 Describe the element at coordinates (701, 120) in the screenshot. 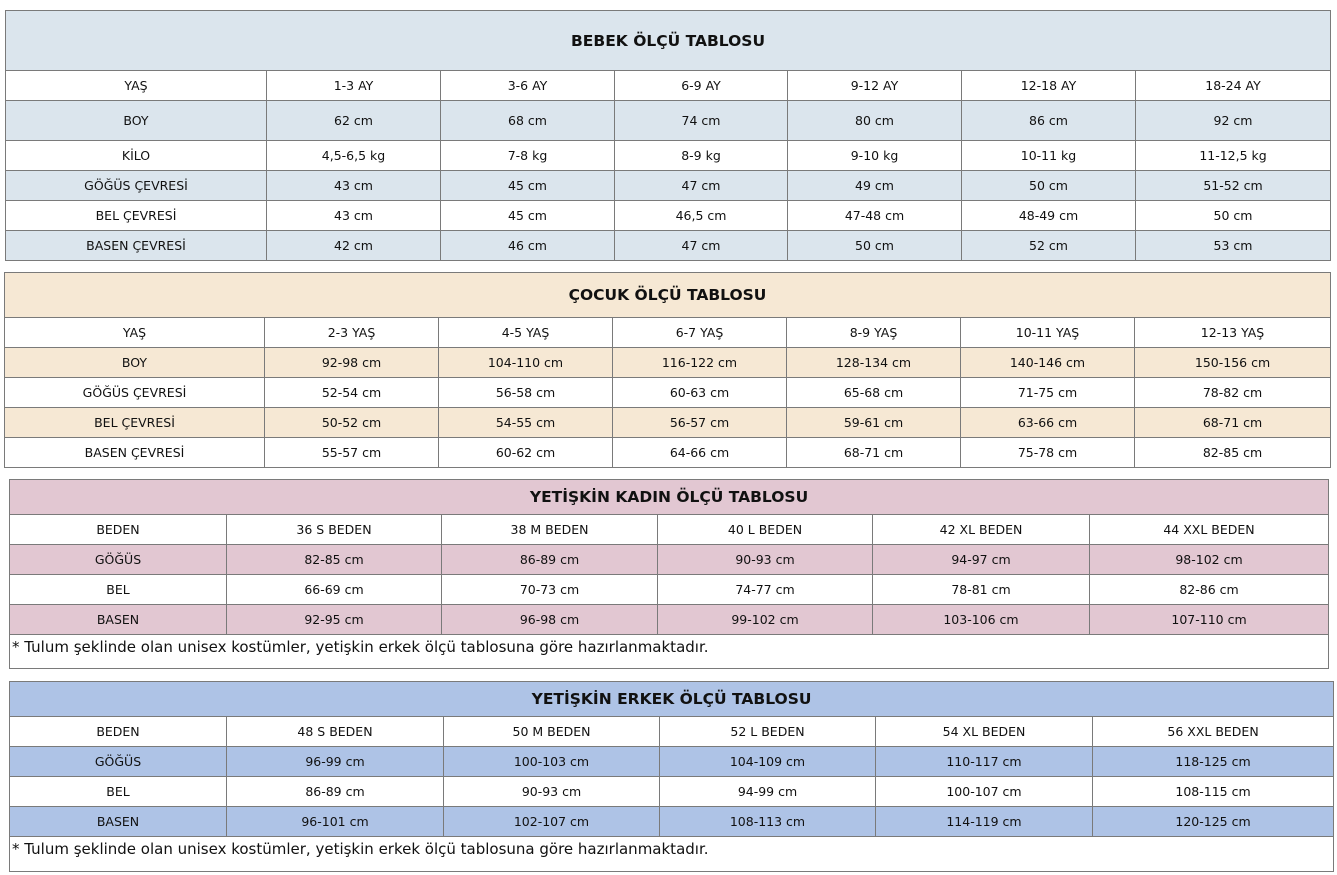

I see `table-cell: 74 cm` at that location.